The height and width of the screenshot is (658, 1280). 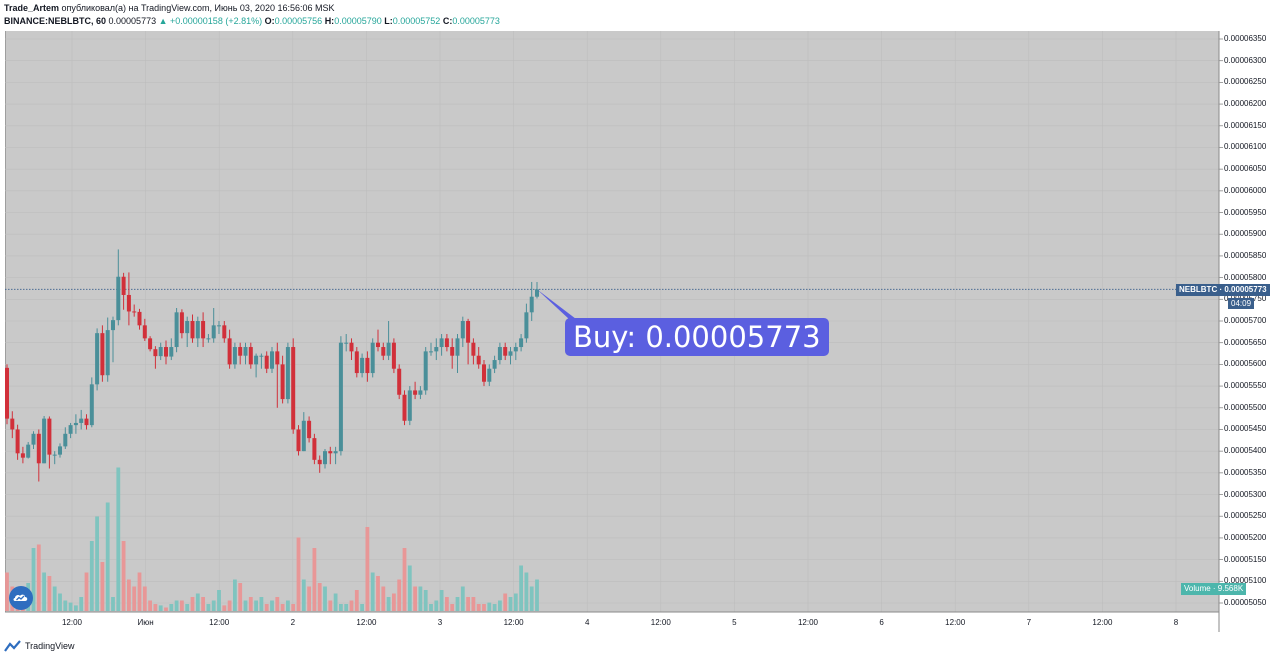 What do you see at coordinates (12, 646) in the screenshot?
I see `tradingview-logo-icon` at bounding box center [12, 646].